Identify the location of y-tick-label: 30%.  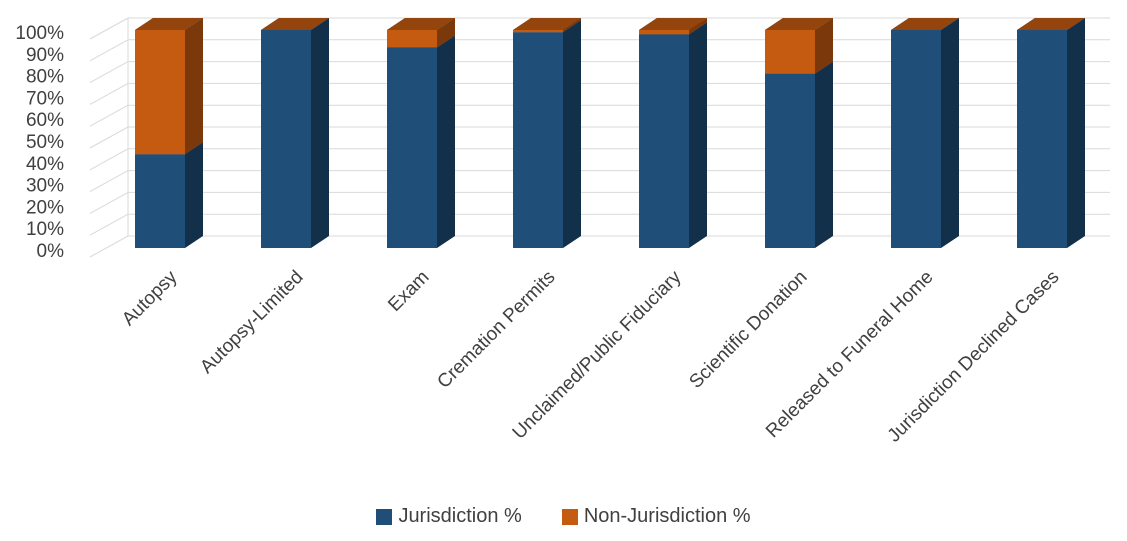
(45, 186).